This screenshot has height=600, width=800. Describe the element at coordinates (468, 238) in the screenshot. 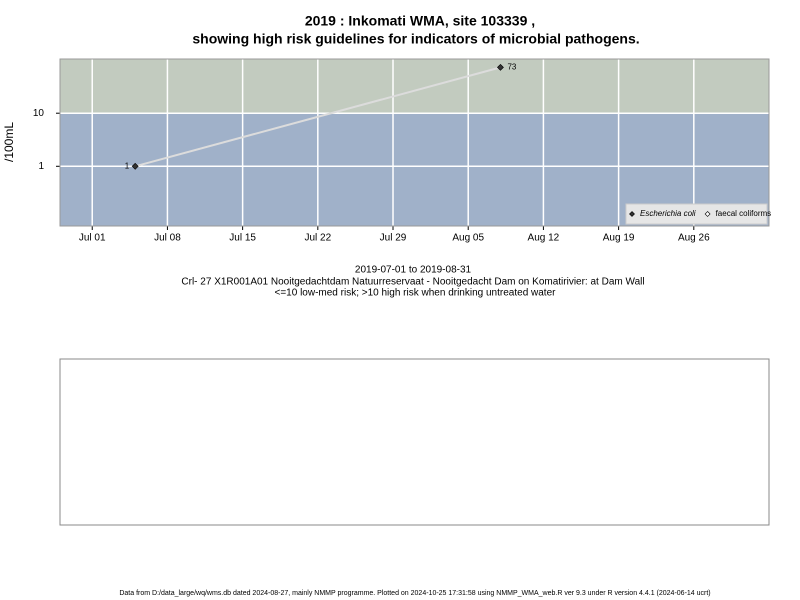

I see `x-tick-label: Aug 05` at that location.